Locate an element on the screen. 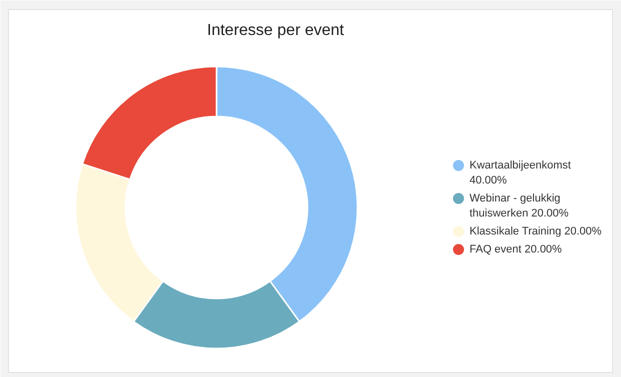 This screenshot has height=377, width=621. legend-label: Webinar - gelukkig thuiswerken 20.00% is located at coordinates (519, 206).